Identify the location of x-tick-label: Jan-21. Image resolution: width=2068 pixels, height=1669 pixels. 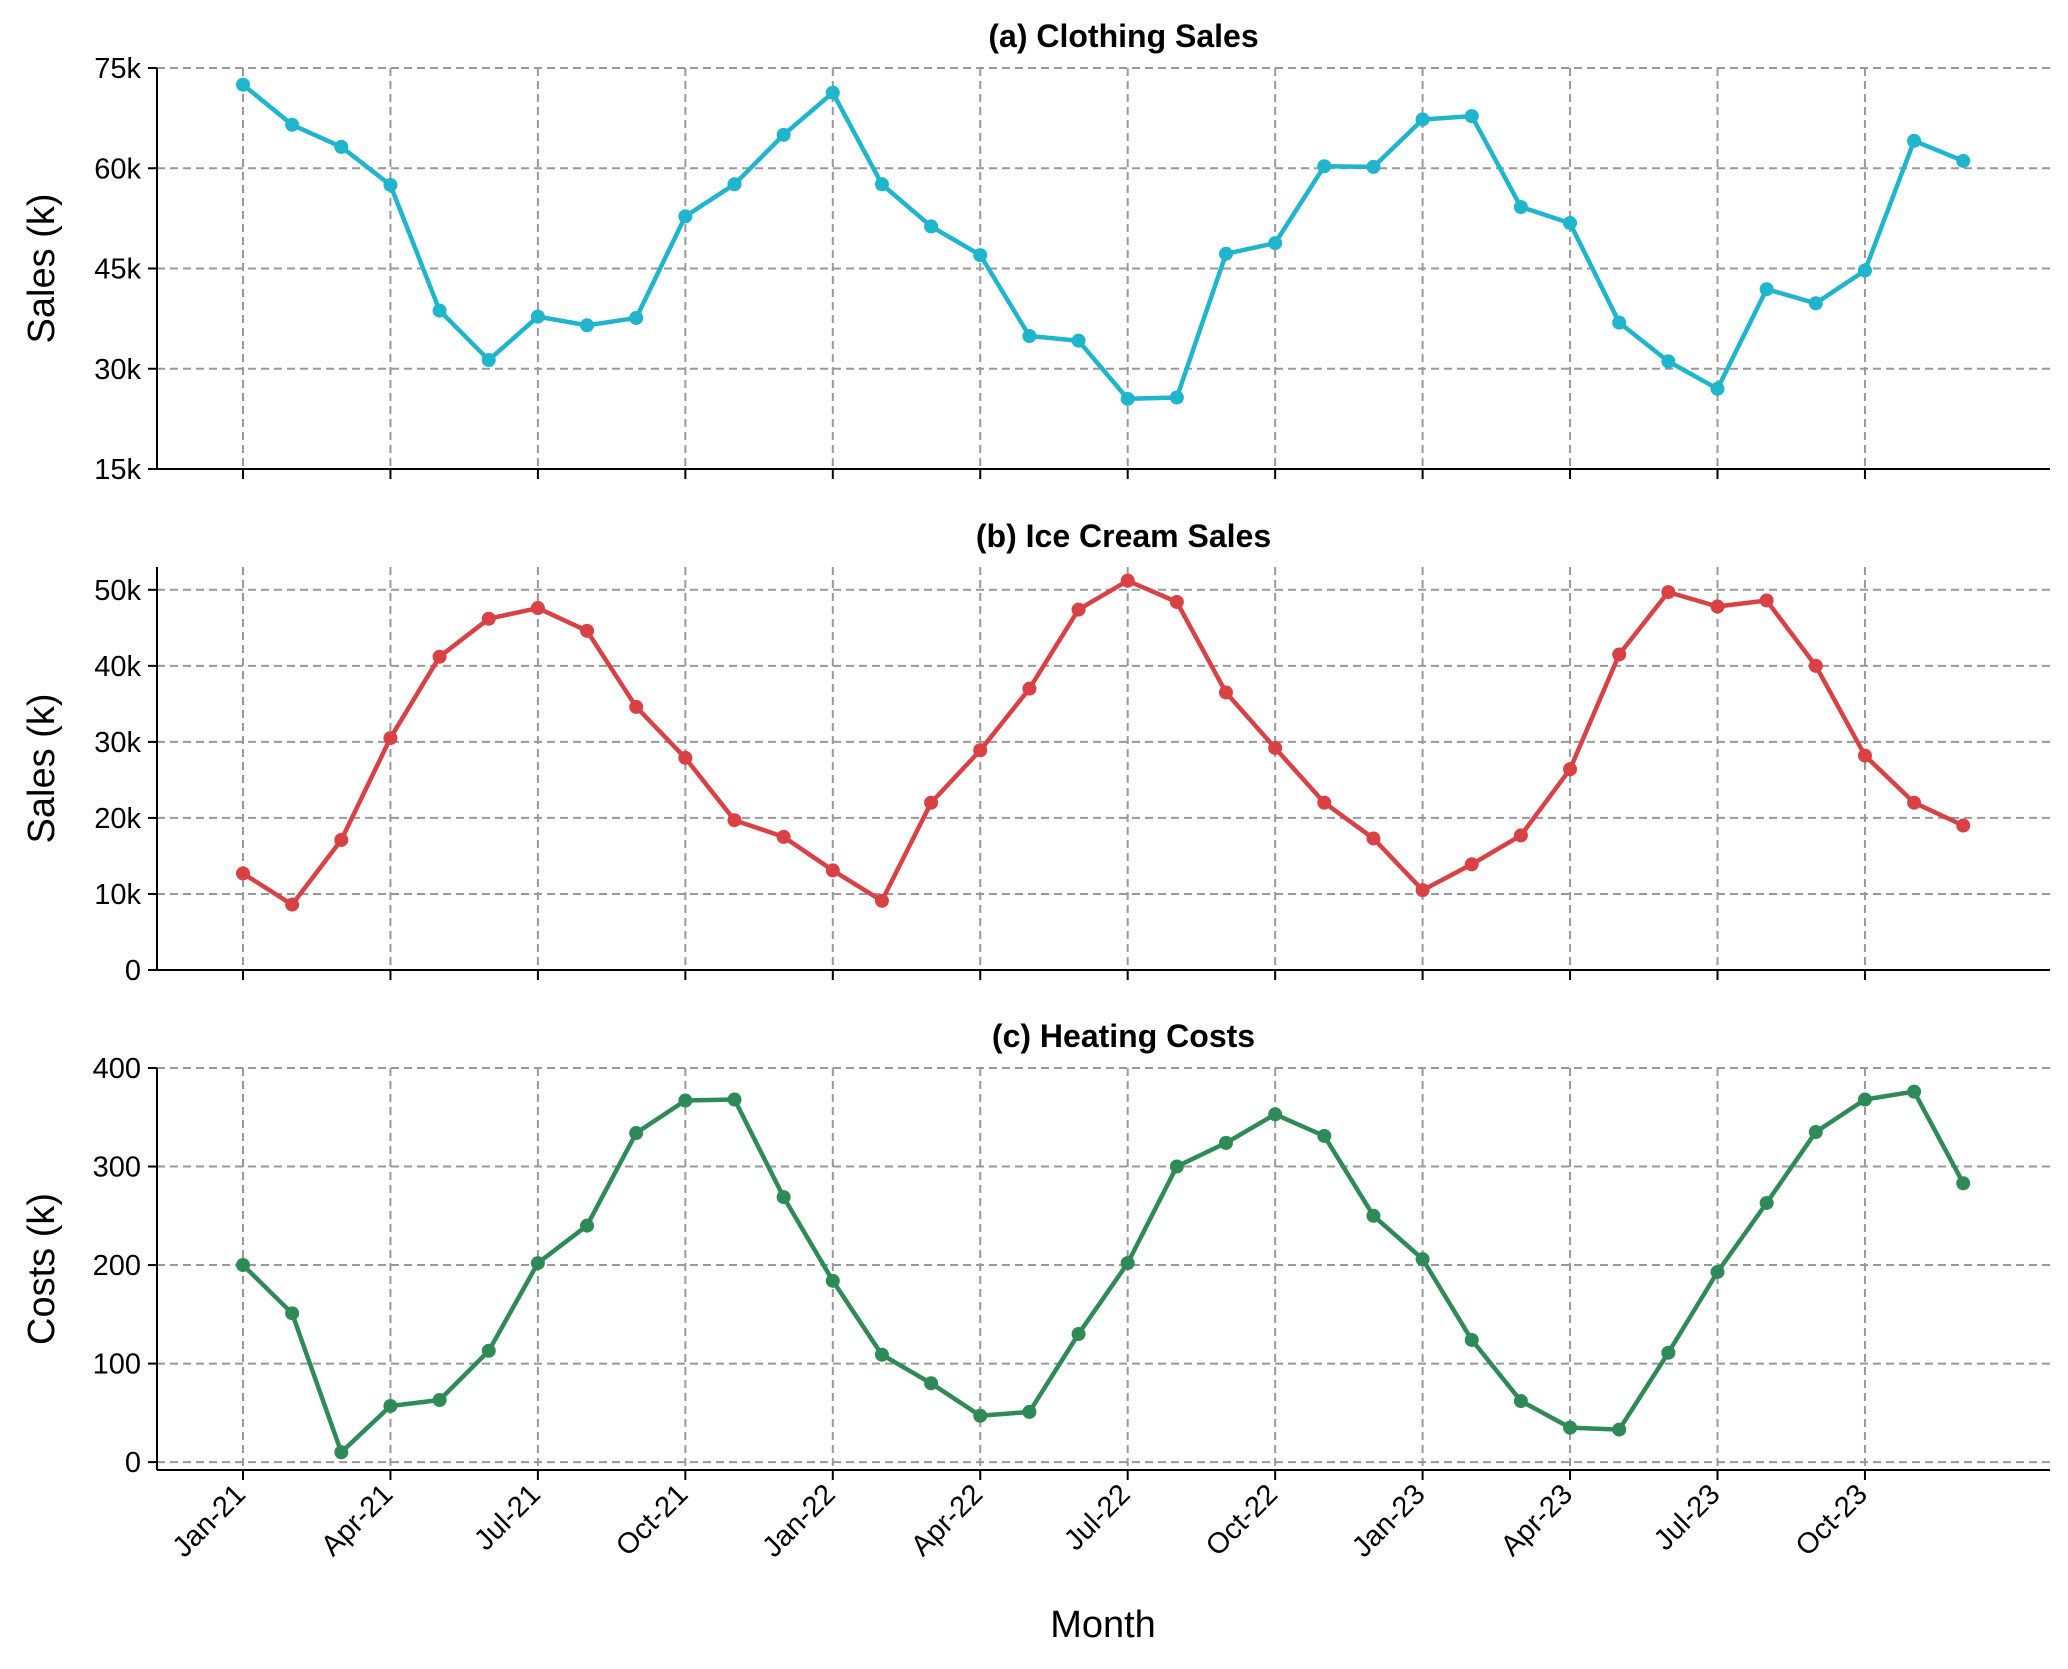
(209, 1520).